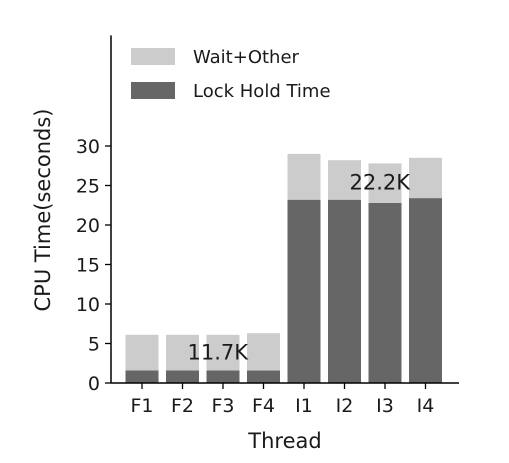 The image size is (509, 463). What do you see at coordinates (263, 352) in the screenshot?
I see `bar-f4-wait-other` at bounding box center [263, 352].